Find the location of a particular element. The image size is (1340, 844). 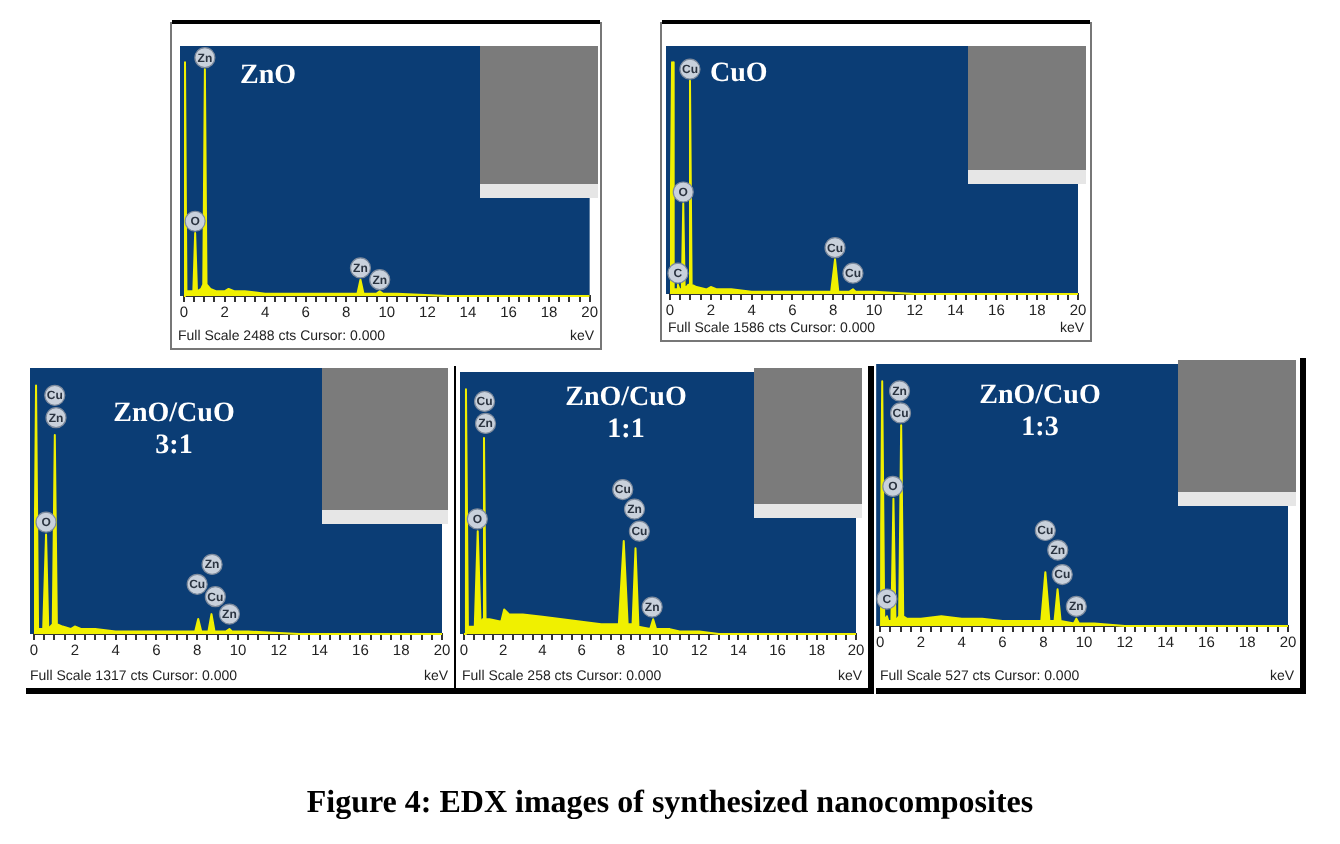

text: ZnO/CuO 1:3 is located at coordinates (1040, 412).